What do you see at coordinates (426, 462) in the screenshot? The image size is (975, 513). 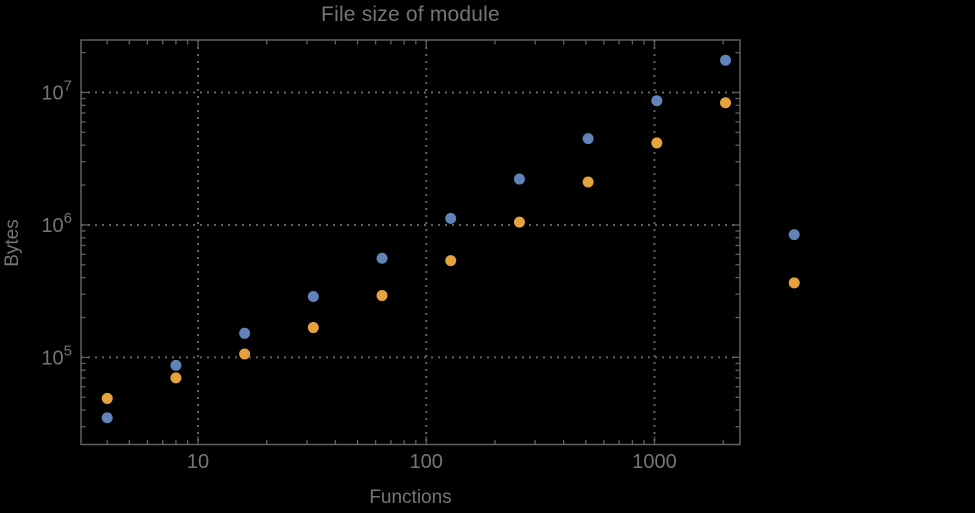 I see `x-tick-label: 100` at bounding box center [426, 462].